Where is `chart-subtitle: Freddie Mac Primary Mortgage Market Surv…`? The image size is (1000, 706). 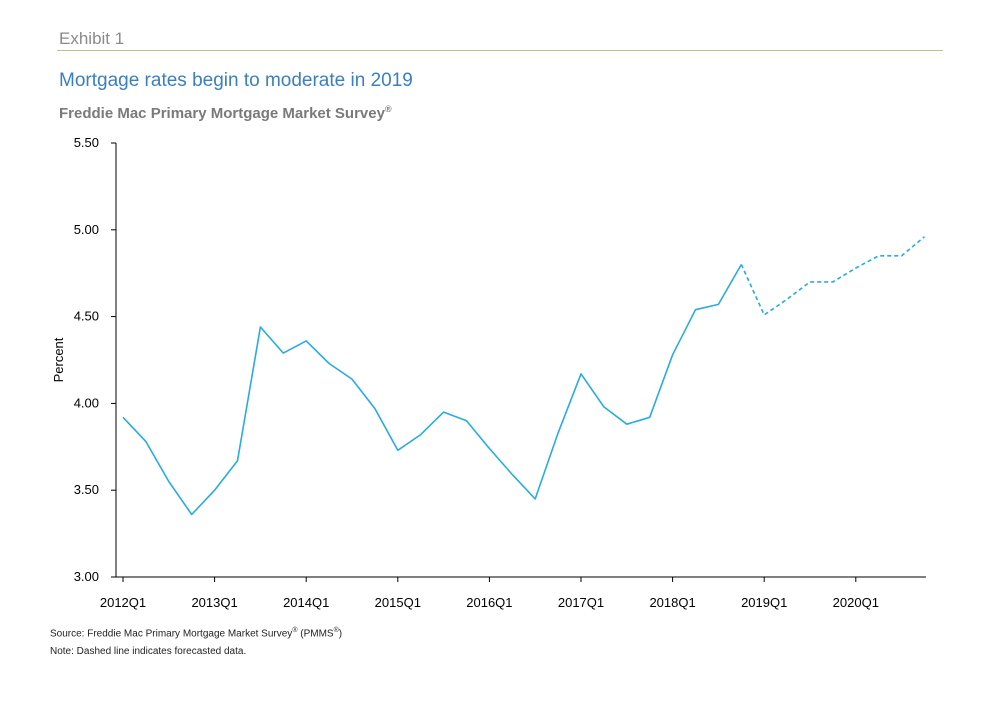
chart-subtitle: Freddie Mac Primary Mortgage Market Surv… is located at coordinates (225, 113).